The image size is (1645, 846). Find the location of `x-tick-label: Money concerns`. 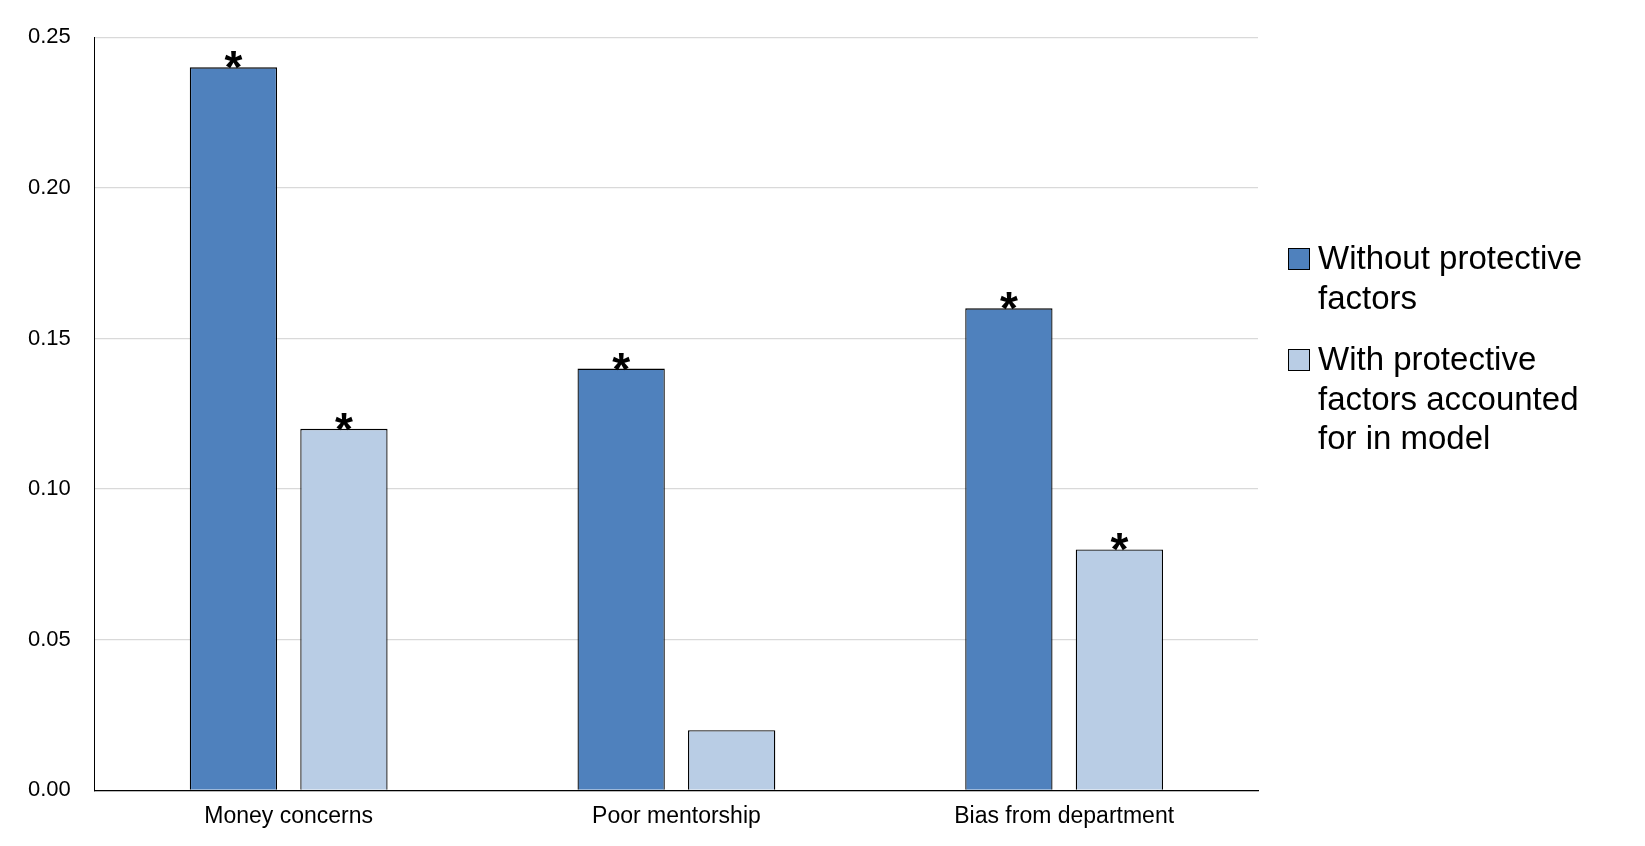

x-tick-label: Money concerns is located at coordinates (289, 814).